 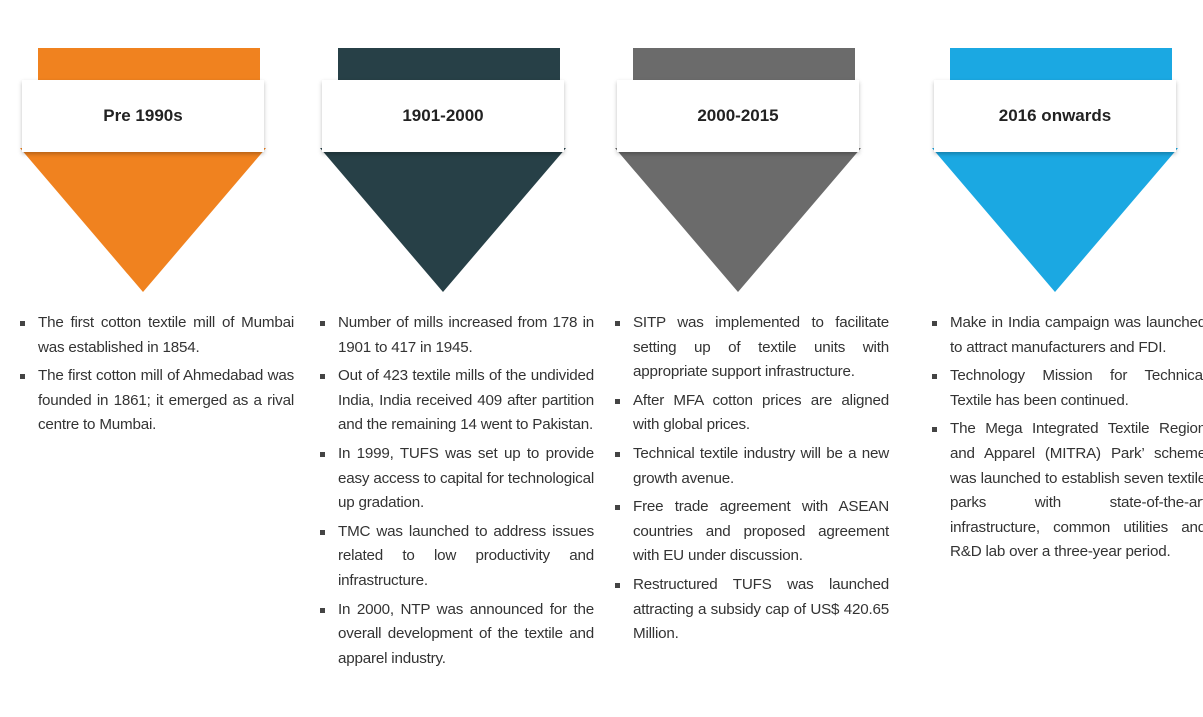 What do you see at coordinates (143, 116) in the screenshot?
I see `column-title: Pre 1990s` at bounding box center [143, 116].